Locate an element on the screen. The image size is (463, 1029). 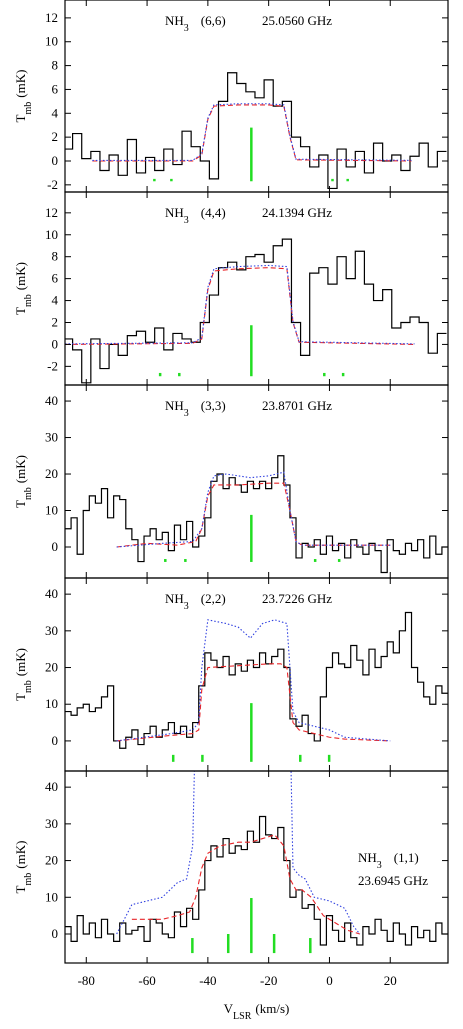
panel-title: NH3 (6,6) is located at coordinates (195, 23).